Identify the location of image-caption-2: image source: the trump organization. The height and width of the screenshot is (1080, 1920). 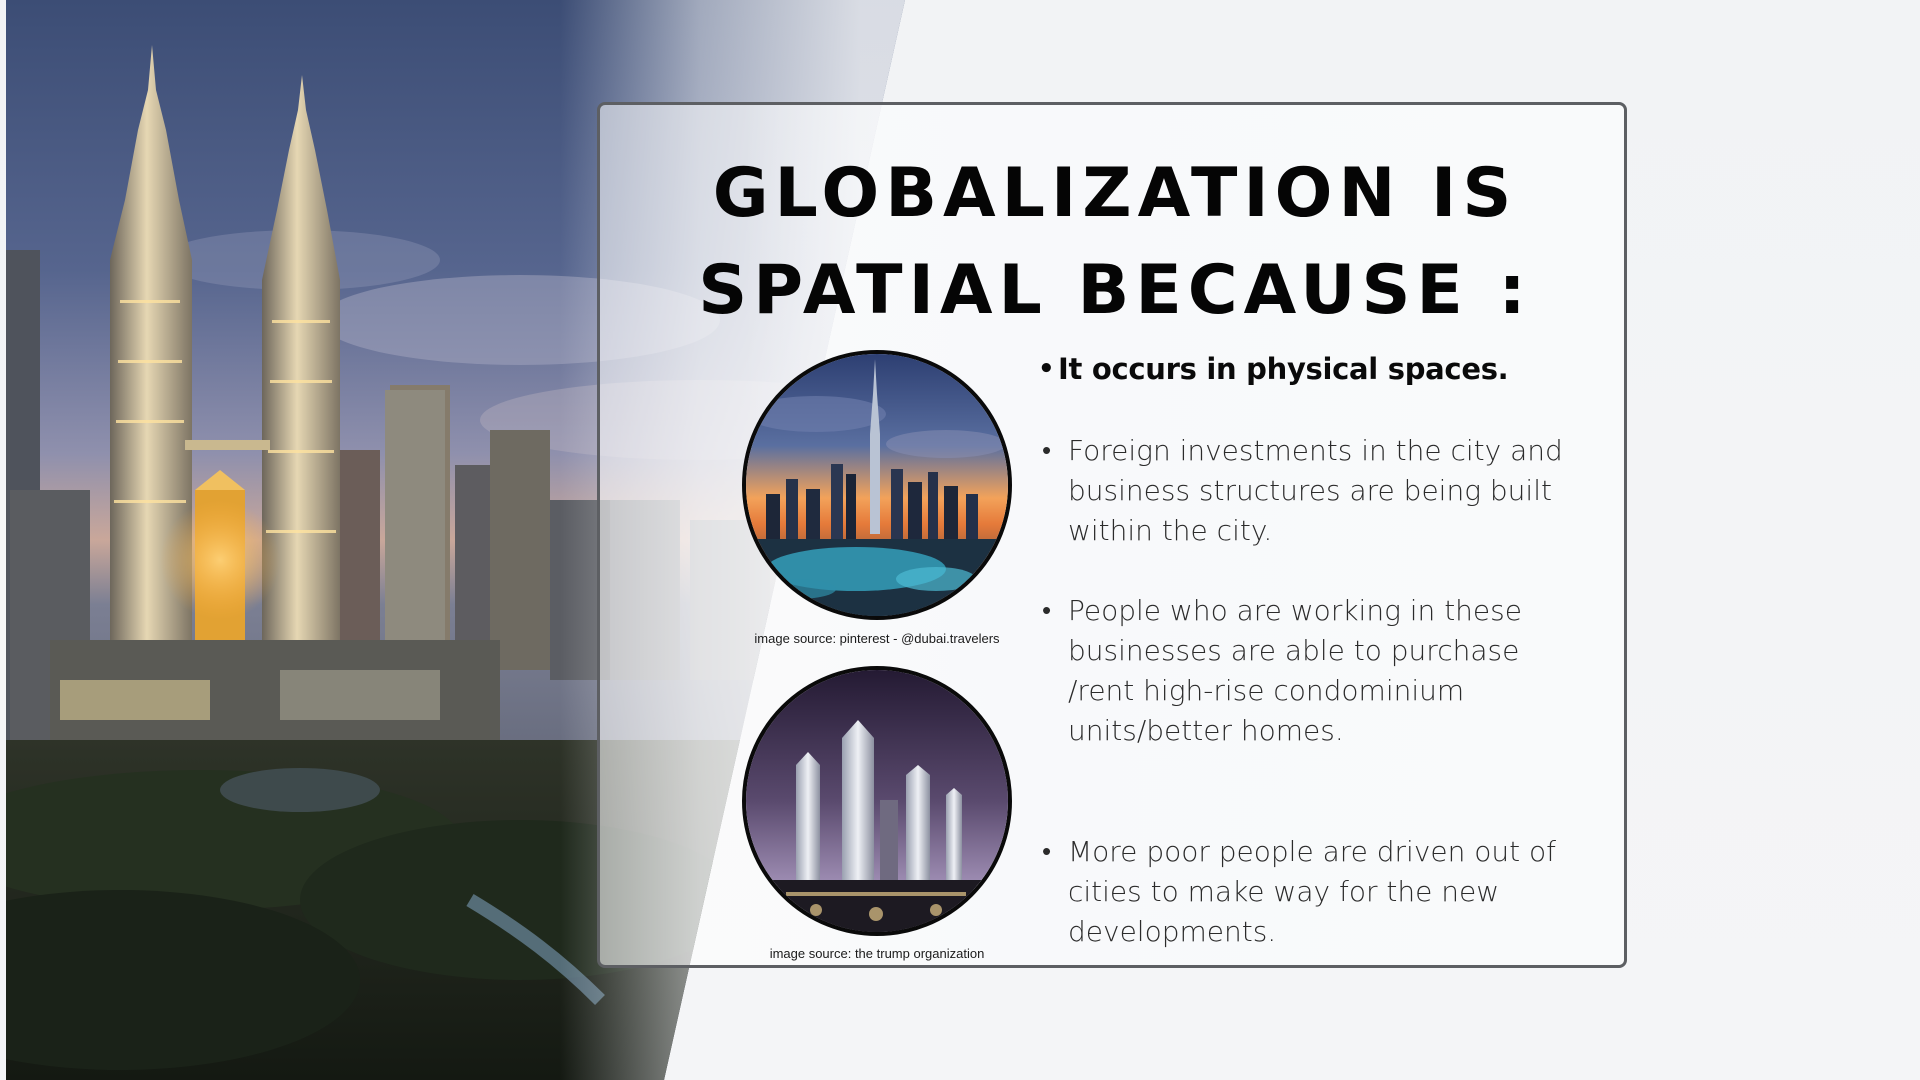
(877, 953).